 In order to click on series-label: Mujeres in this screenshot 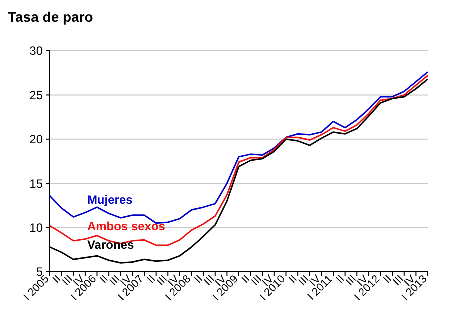, I will do `click(110, 199)`.